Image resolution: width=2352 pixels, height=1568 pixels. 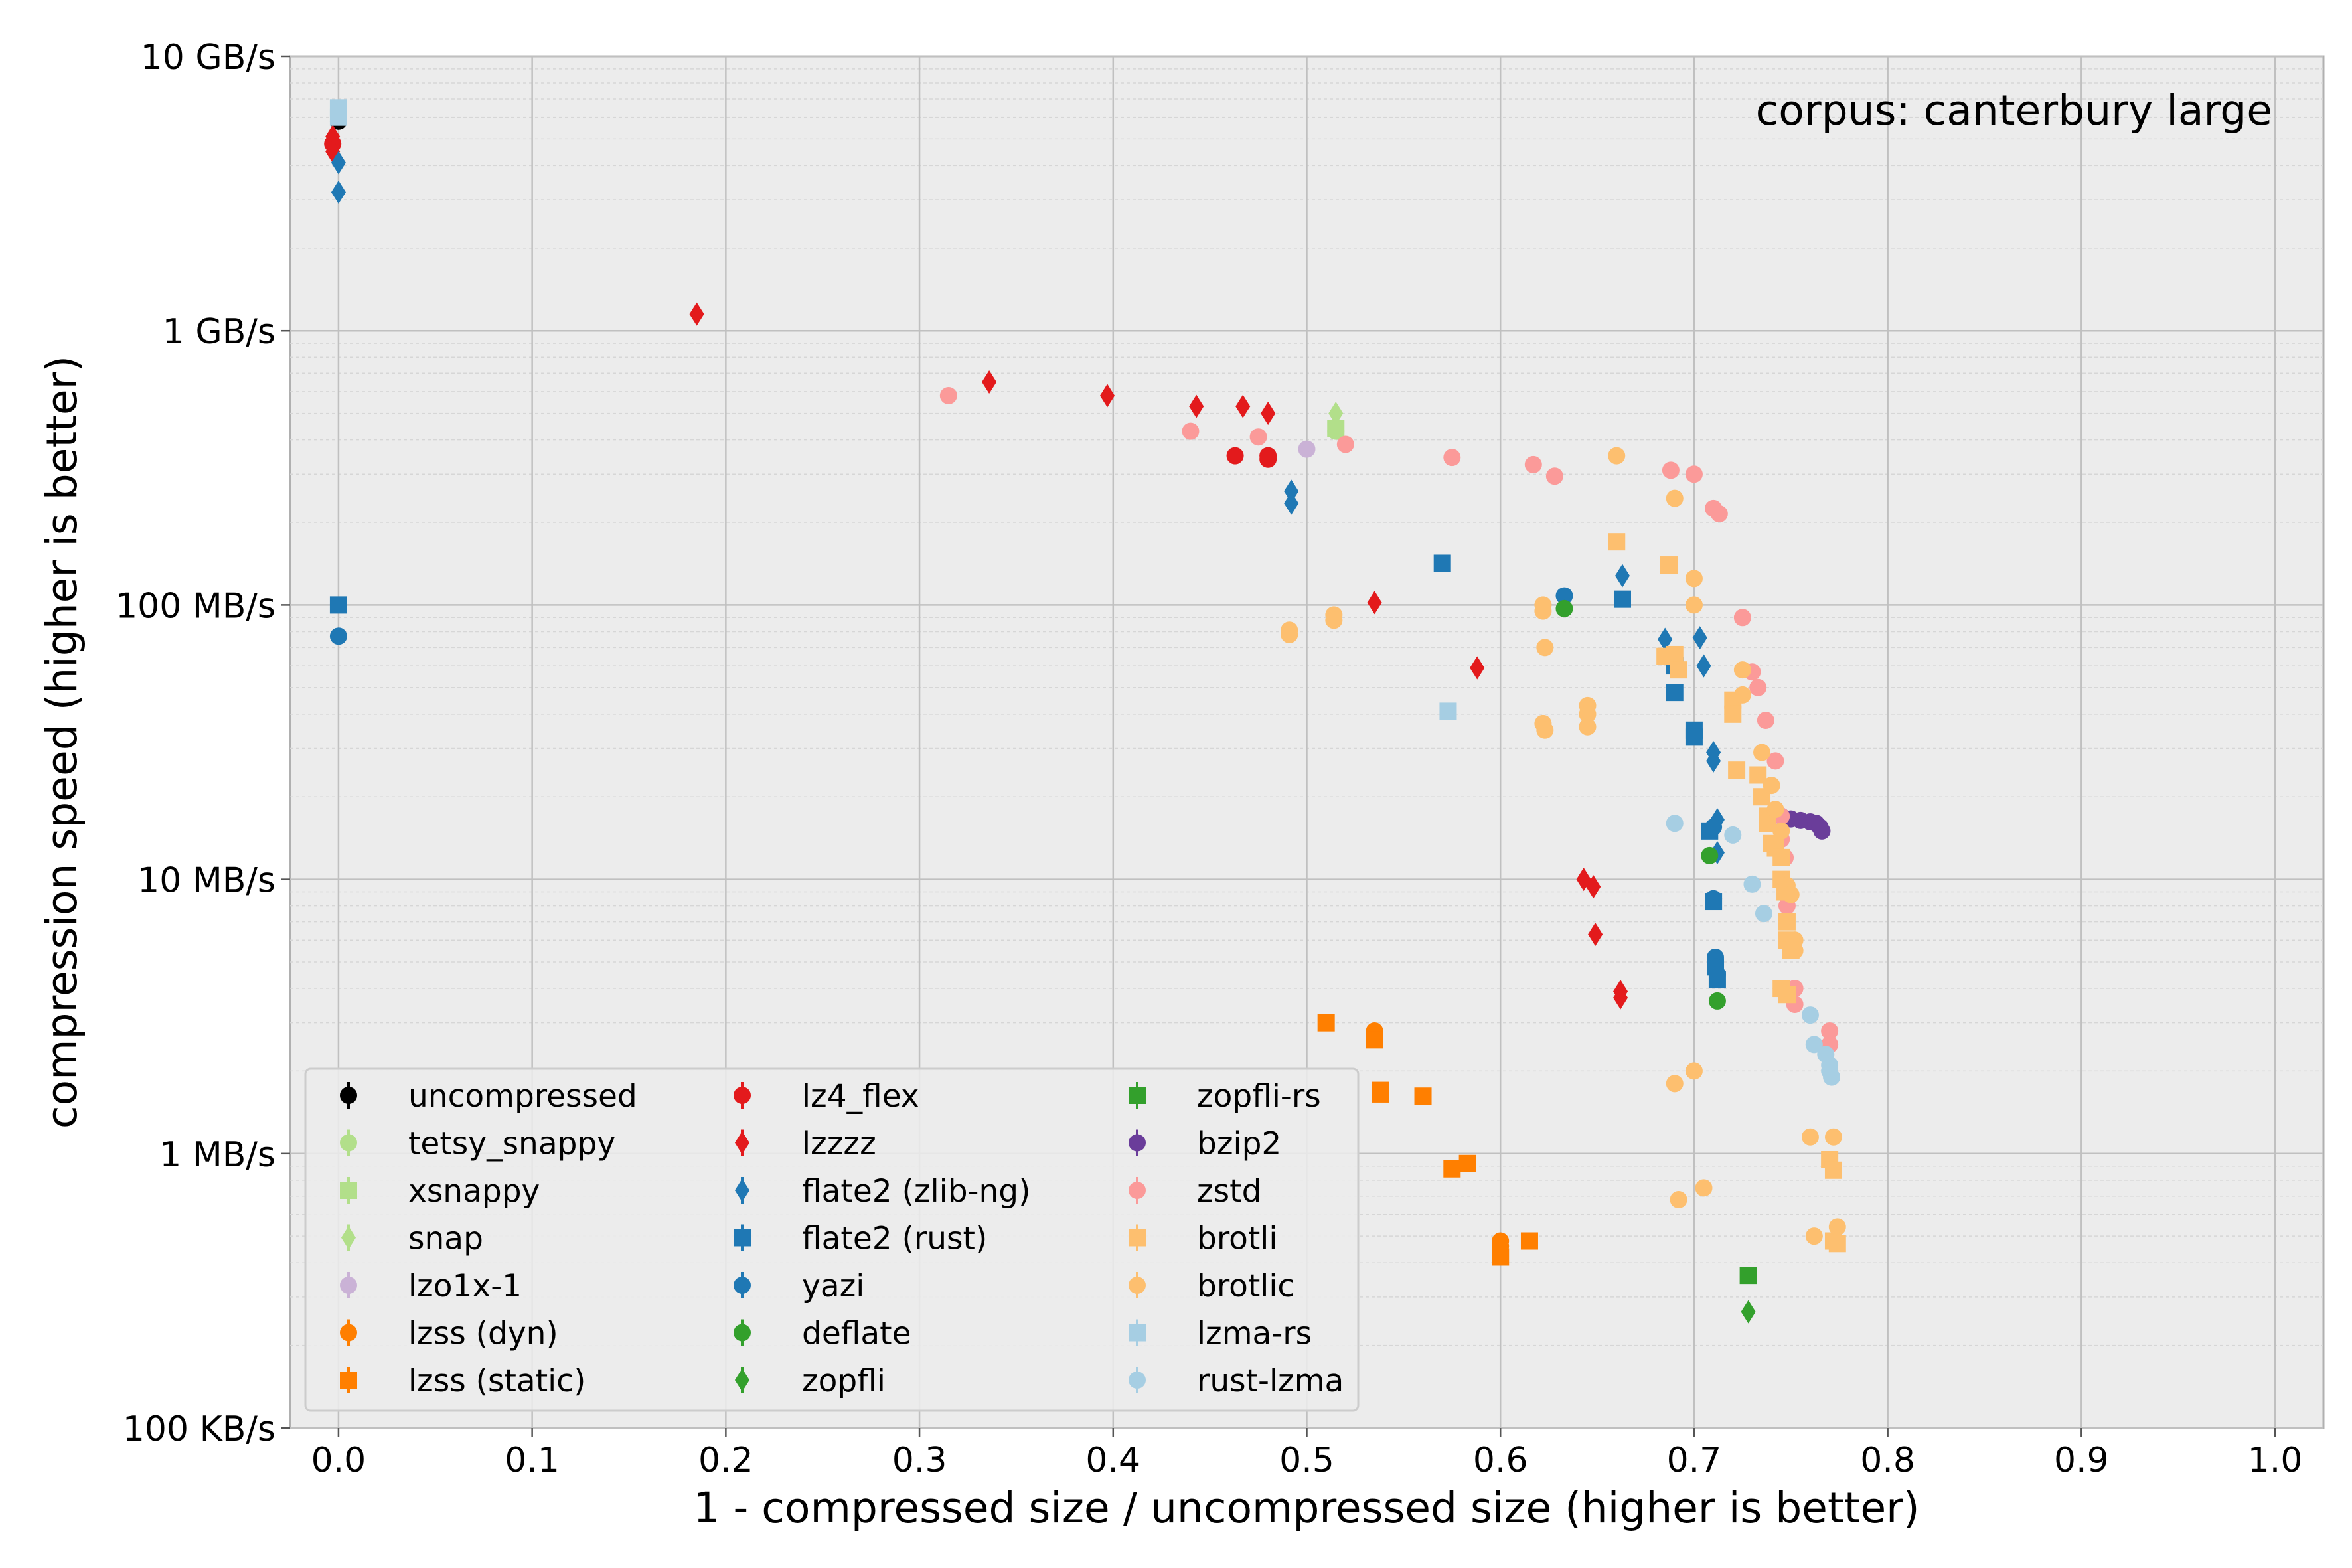 What do you see at coordinates (474, 1191) in the screenshot?
I see `legend-label: xsnappy` at bounding box center [474, 1191].